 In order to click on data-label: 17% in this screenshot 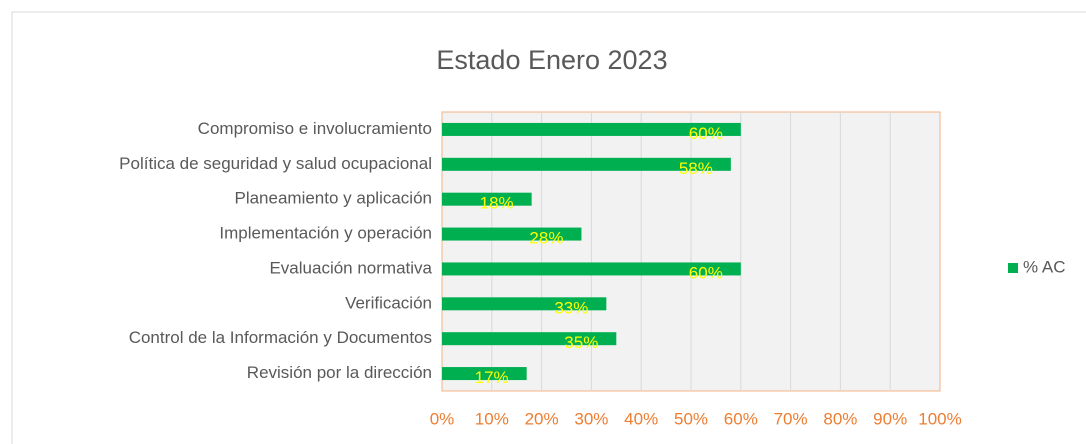, I will do `click(492, 377)`.